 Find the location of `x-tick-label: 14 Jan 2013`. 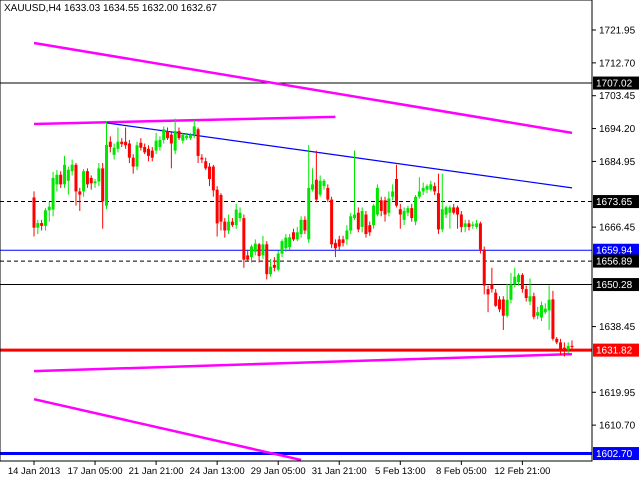

x-tick-label: 14 Jan 2013 is located at coordinates (34, 471).